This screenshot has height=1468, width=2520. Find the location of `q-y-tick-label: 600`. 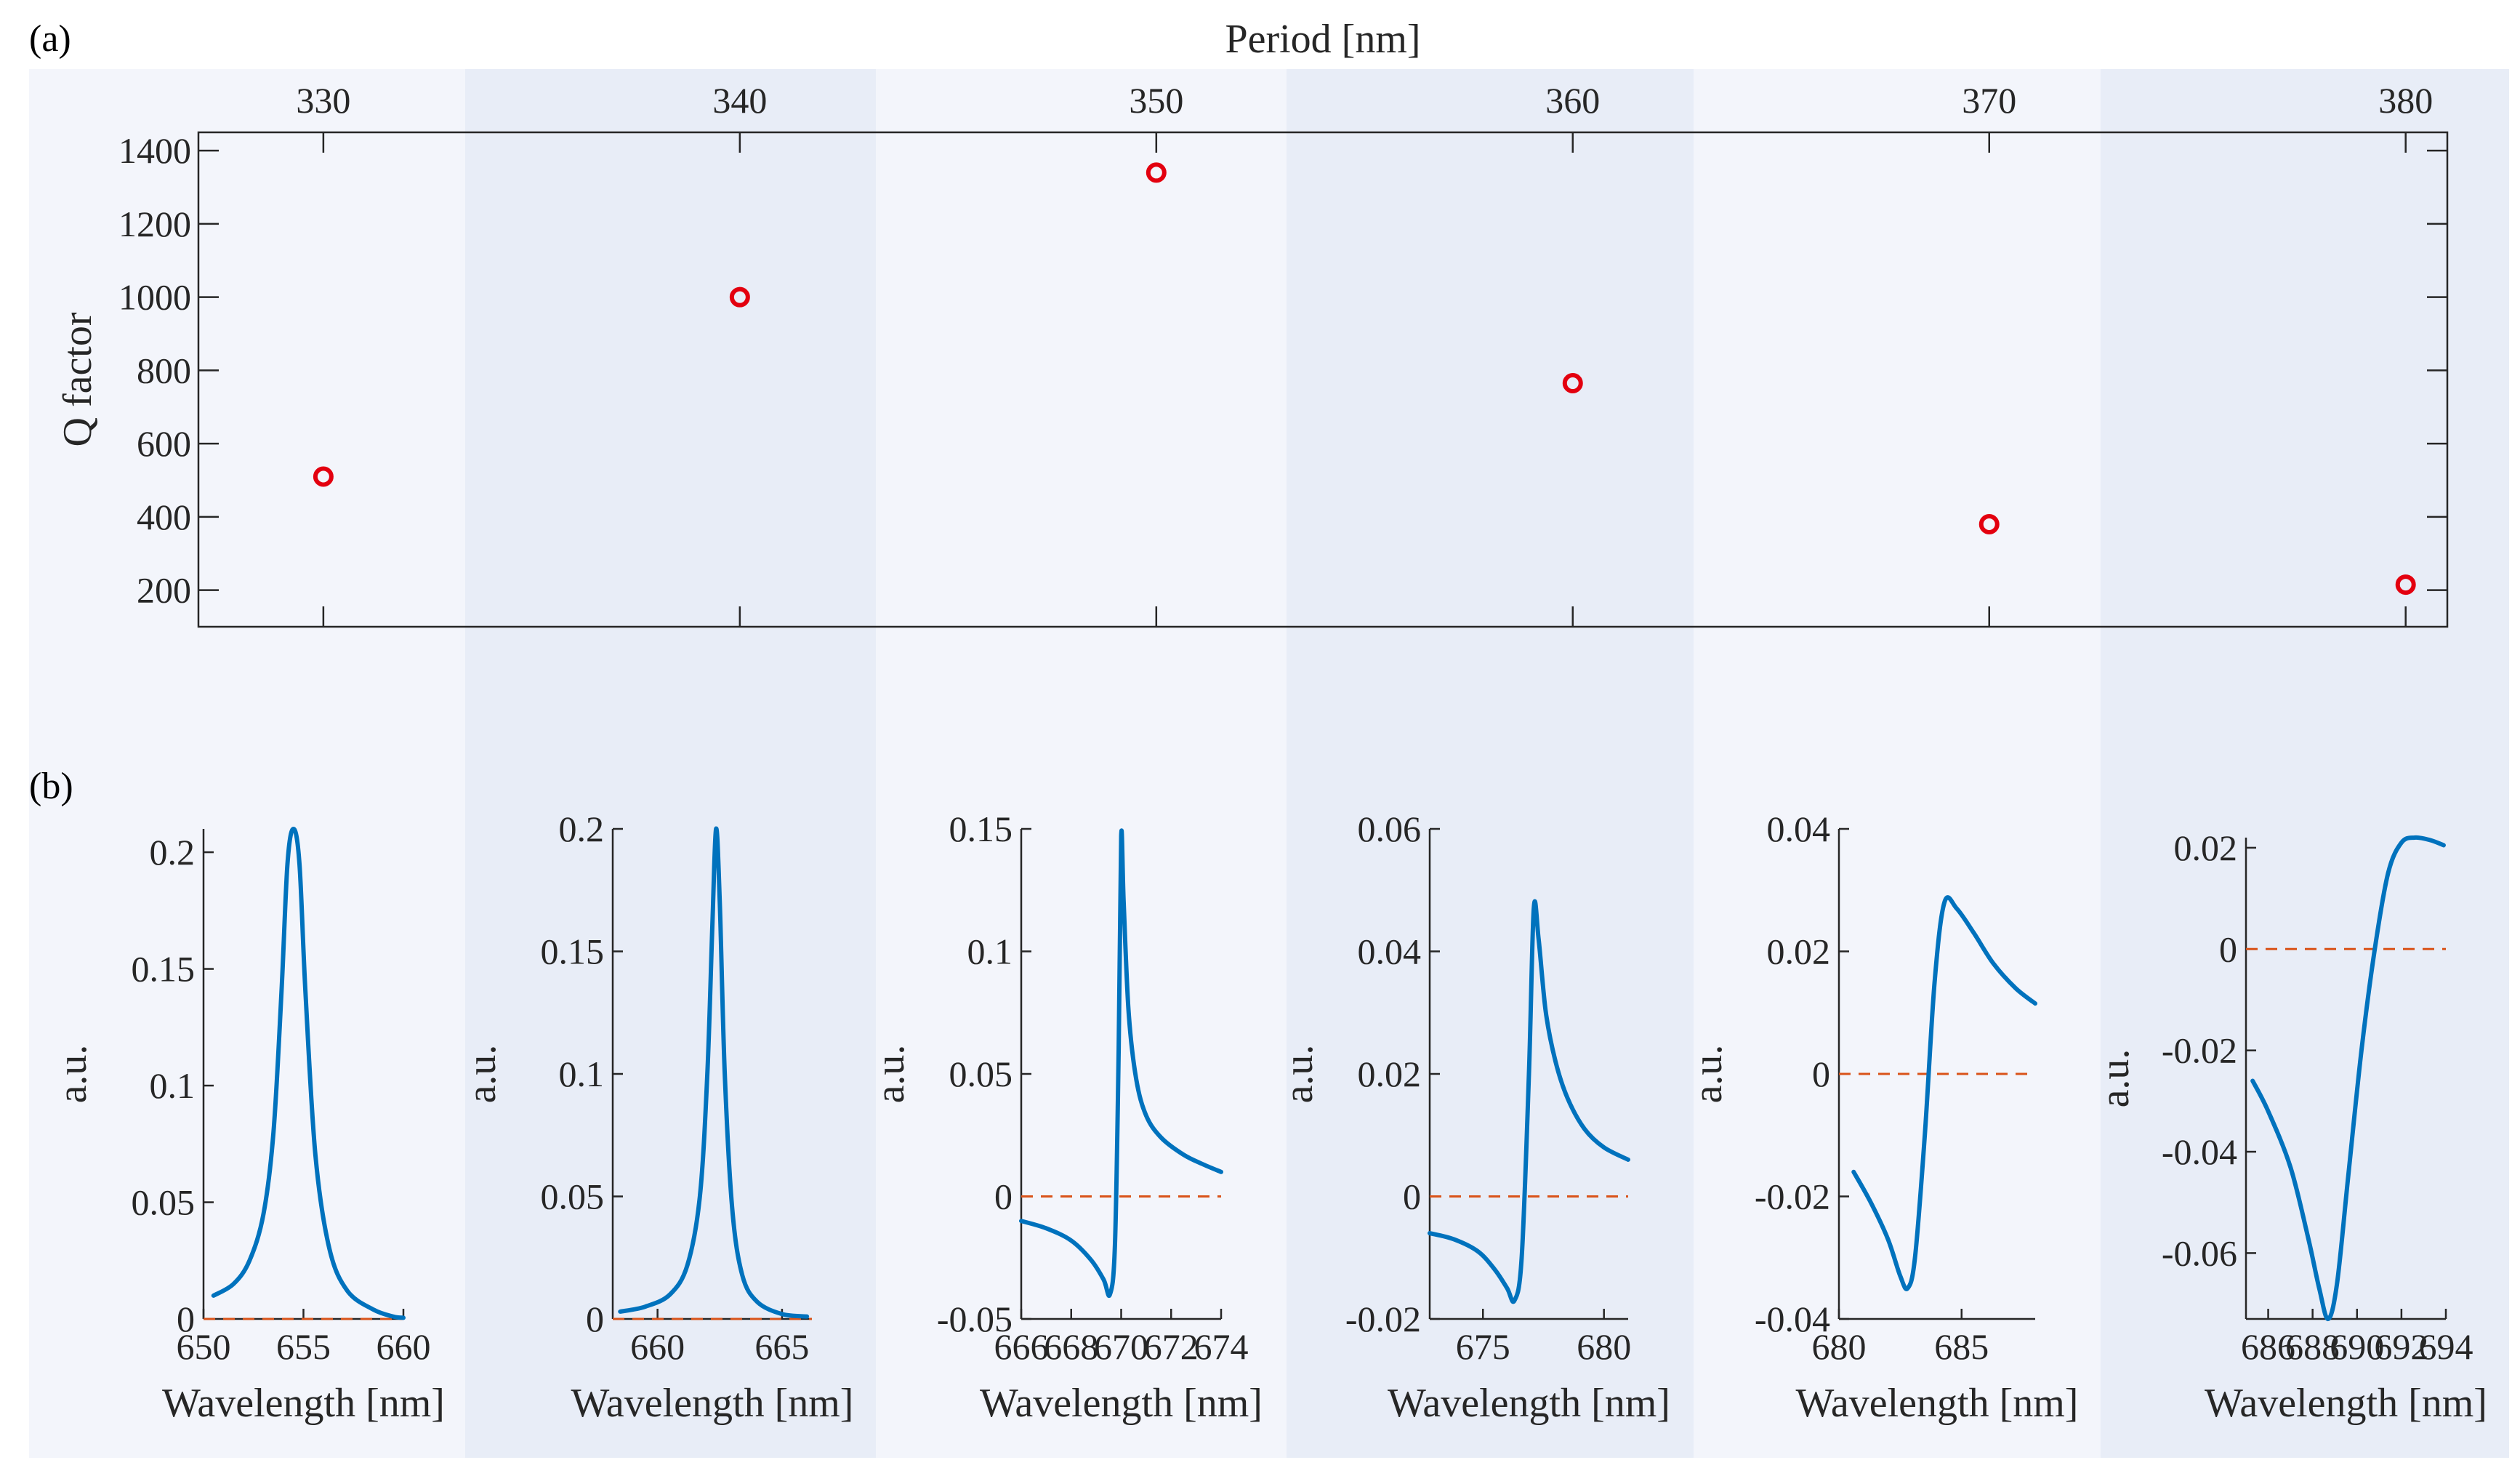

q-y-tick-label: 600 is located at coordinates (164, 443).